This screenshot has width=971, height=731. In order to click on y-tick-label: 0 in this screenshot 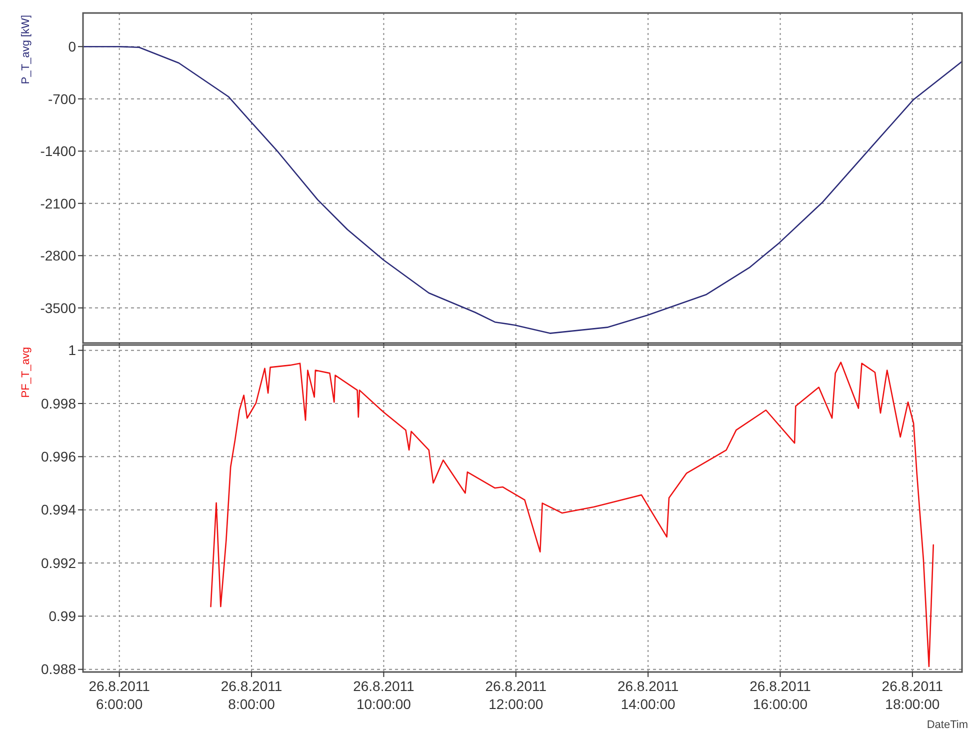, I will do `click(72, 46)`.